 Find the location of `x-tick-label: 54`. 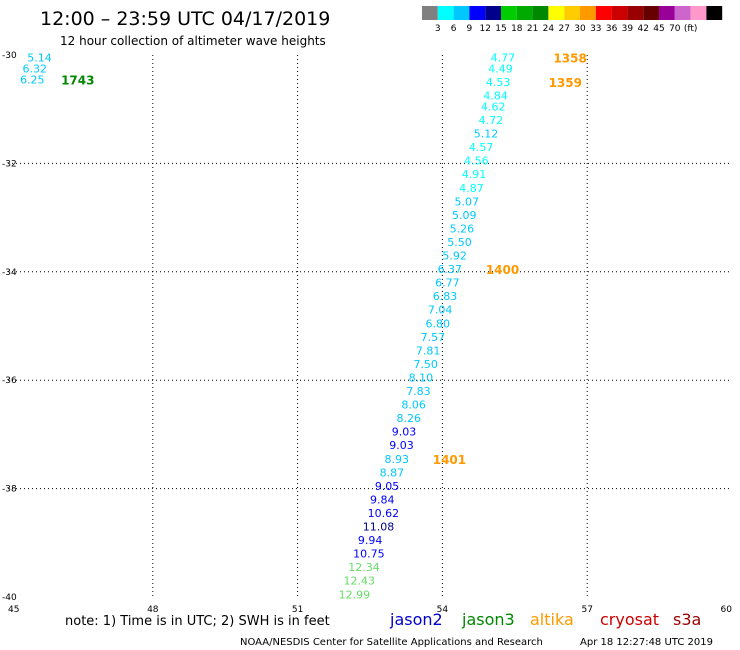

x-tick-label: 54 is located at coordinates (443, 610).